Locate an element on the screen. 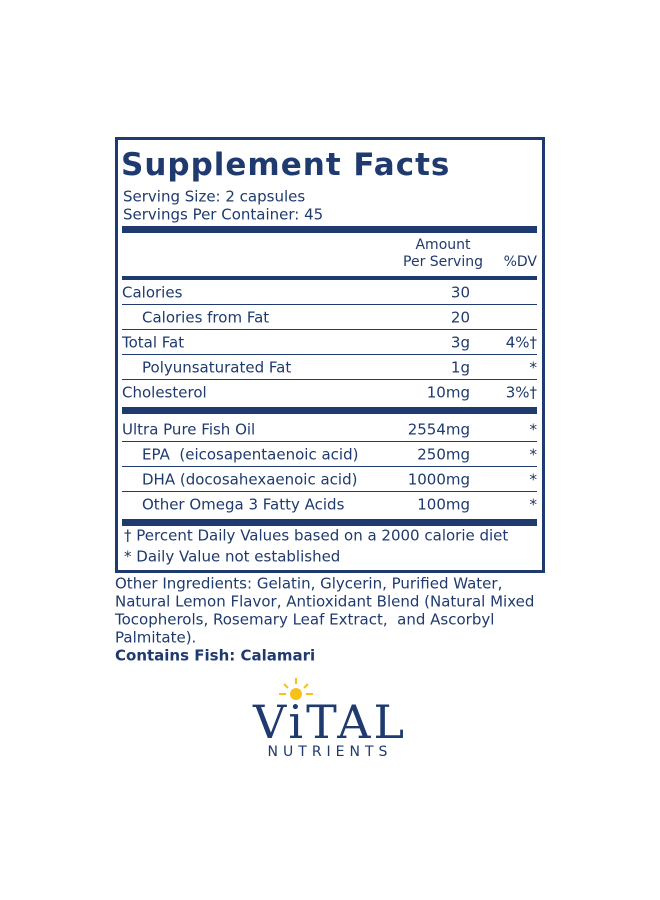 The width and height of the screenshot is (660, 900). row-name: DHA (docosahexaenoic acid) is located at coordinates (250, 479).